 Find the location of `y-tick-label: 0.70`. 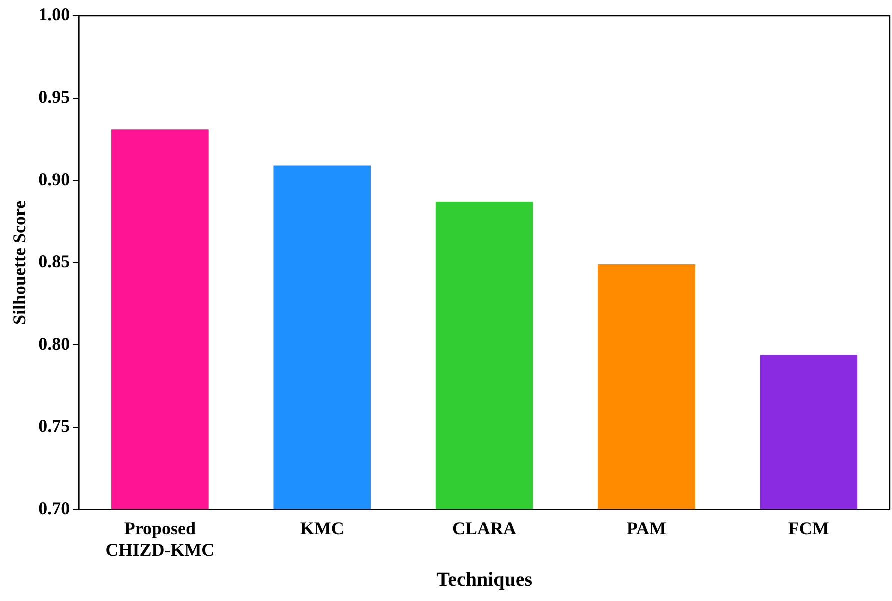

y-tick-label: 0.70 is located at coordinates (54, 508).